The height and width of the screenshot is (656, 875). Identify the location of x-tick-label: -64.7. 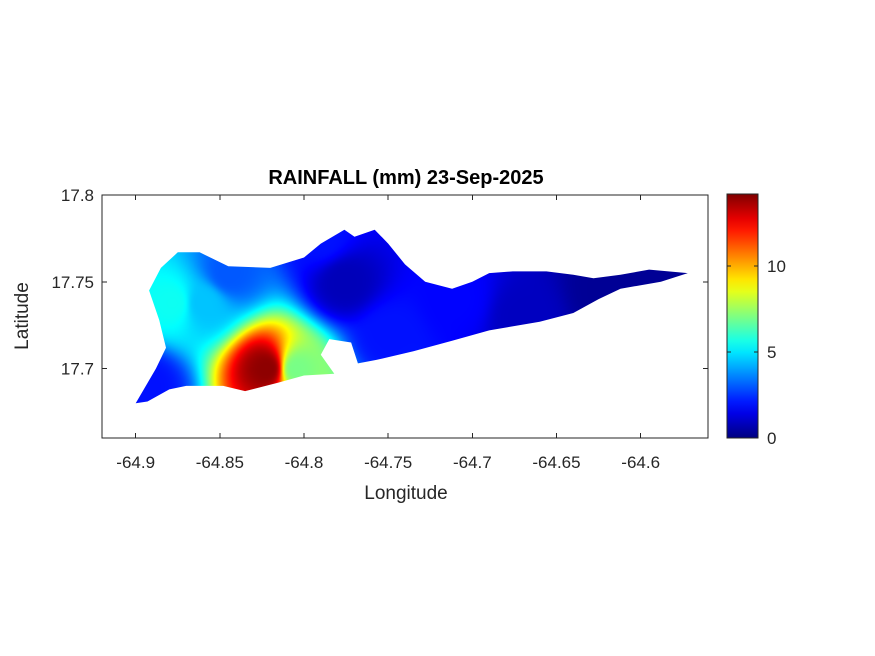
(472, 462).